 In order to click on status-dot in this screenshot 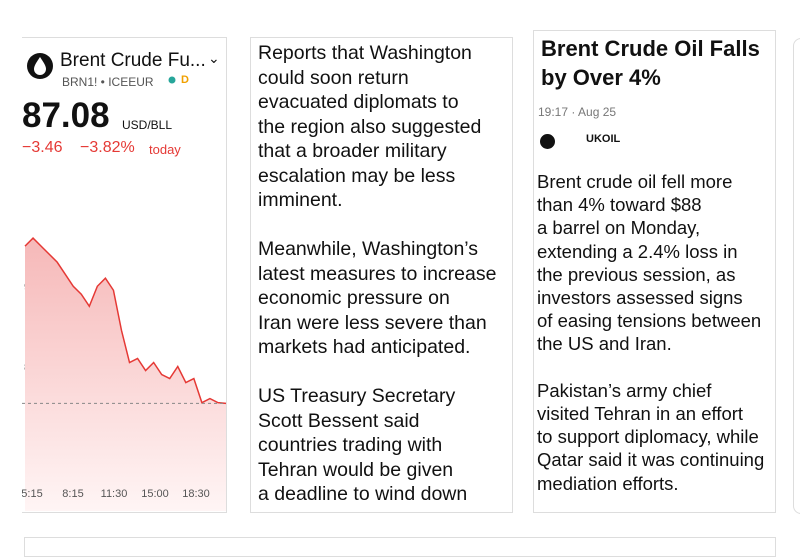, I will do `click(172, 80)`.